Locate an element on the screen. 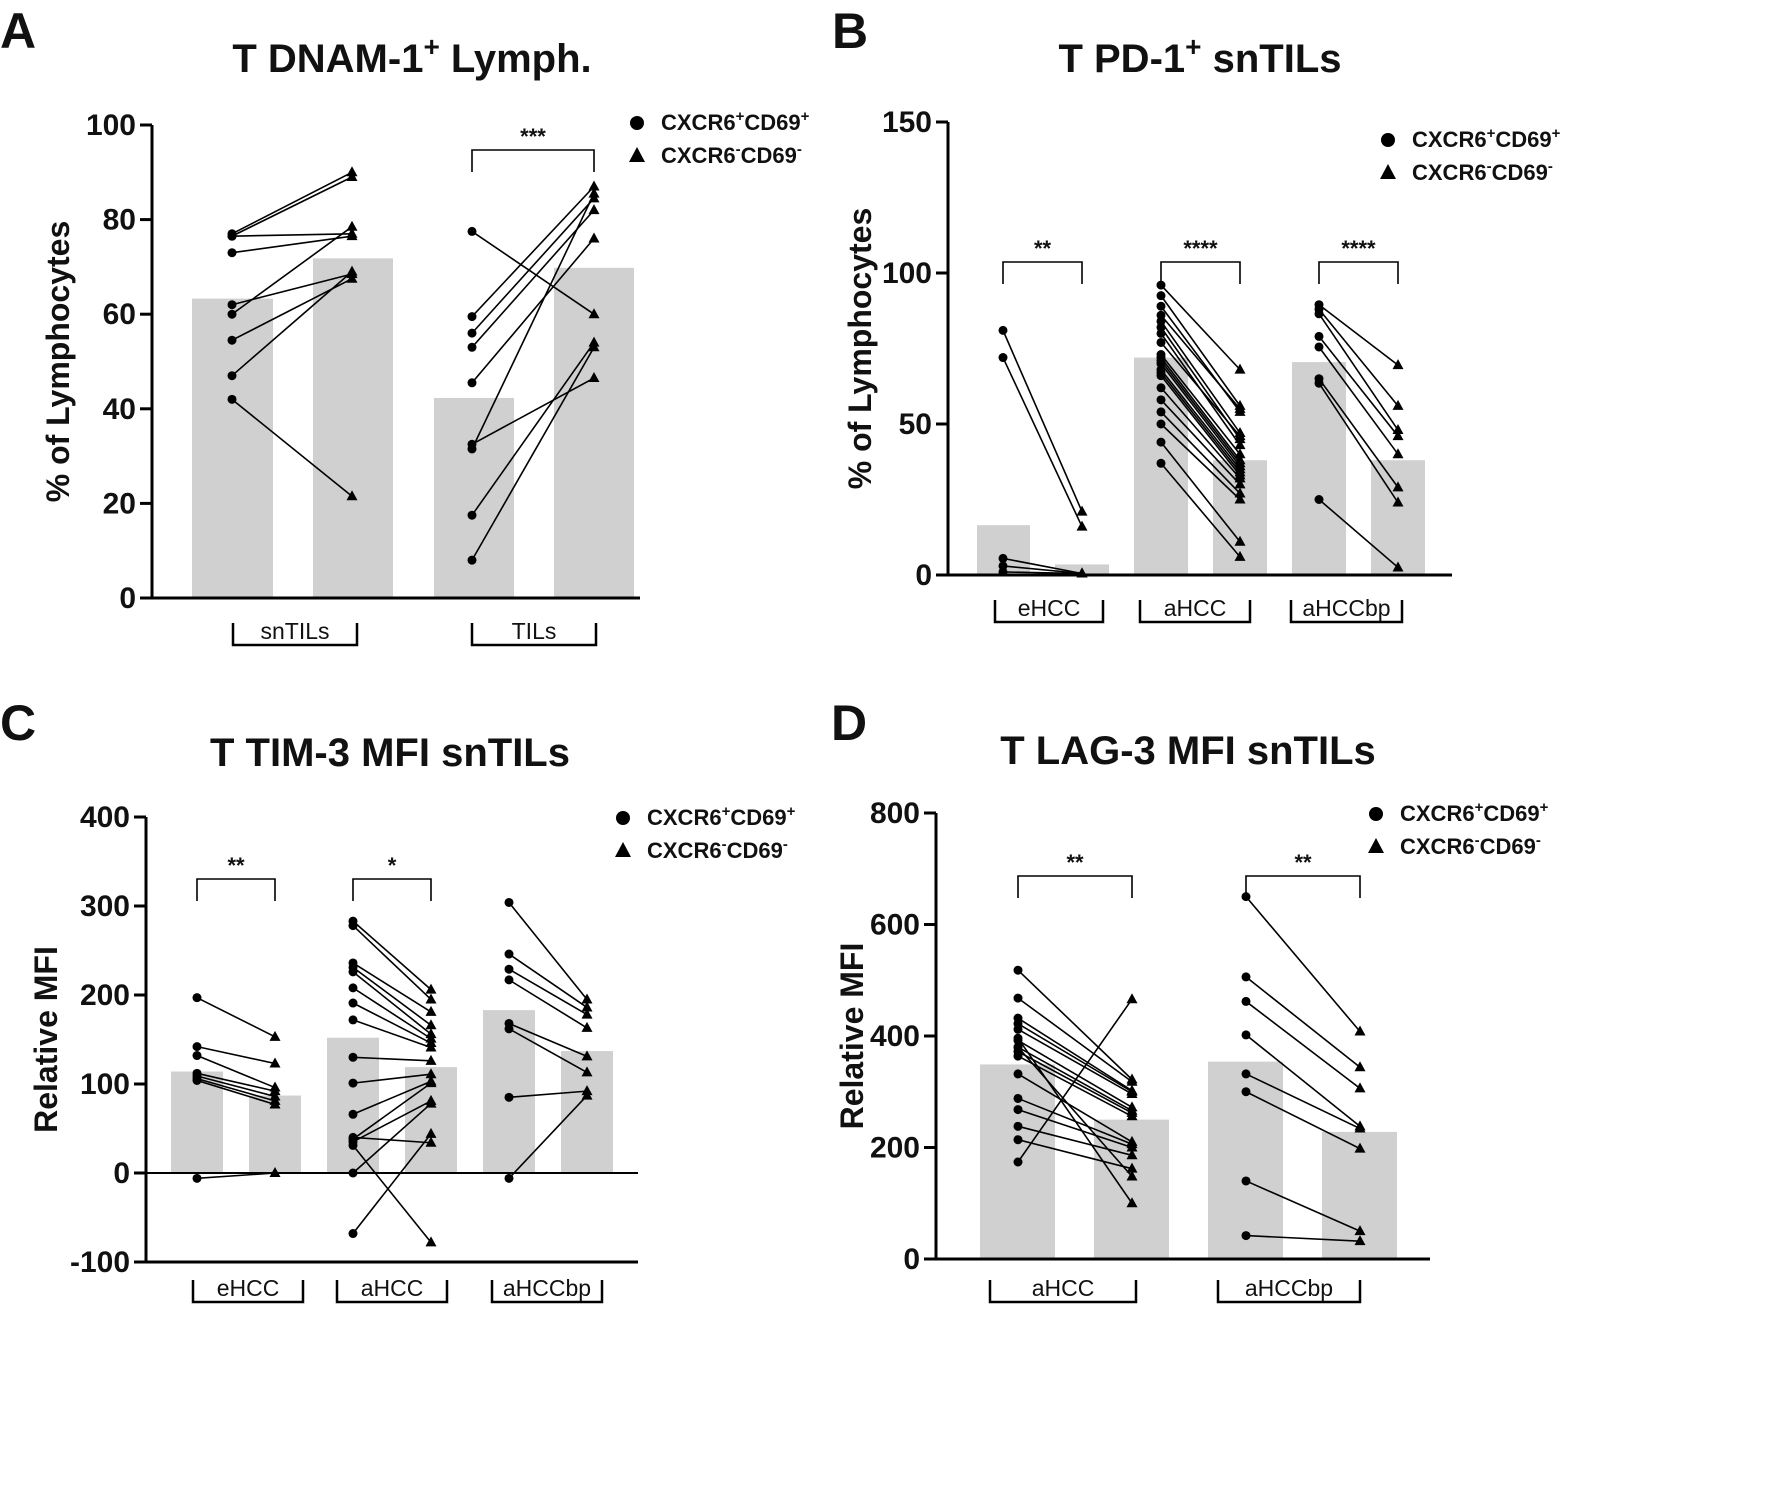  y-tick-label: 80 is located at coordinates (119, 220).